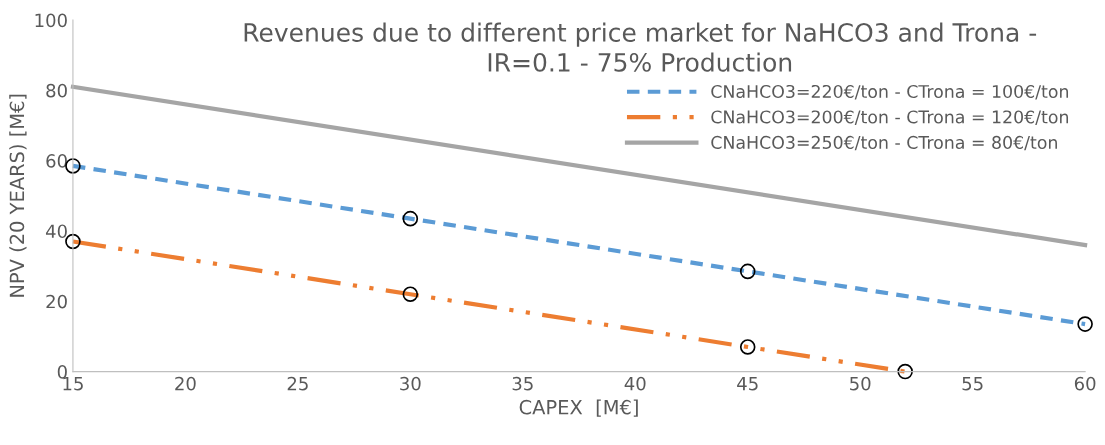  What do you see at coordinates (297, 383) in the screenshot?
I see `x-tick-label: 25` at bounding box center [297, 383].